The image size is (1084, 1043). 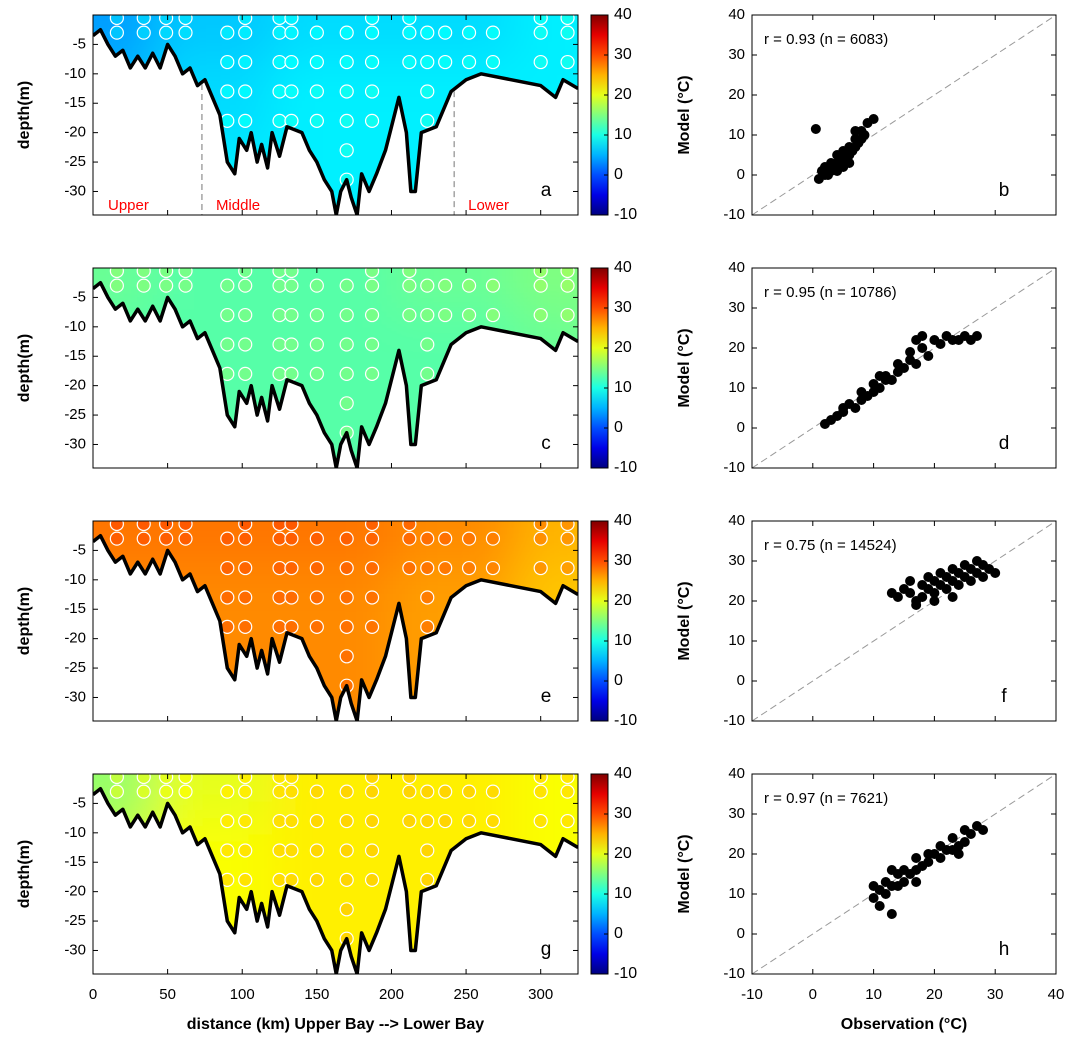 What do you see at coordinates (75, 579) in the screenshot?
I see `y-tick-label: -10` at bounding box center [75, 579].